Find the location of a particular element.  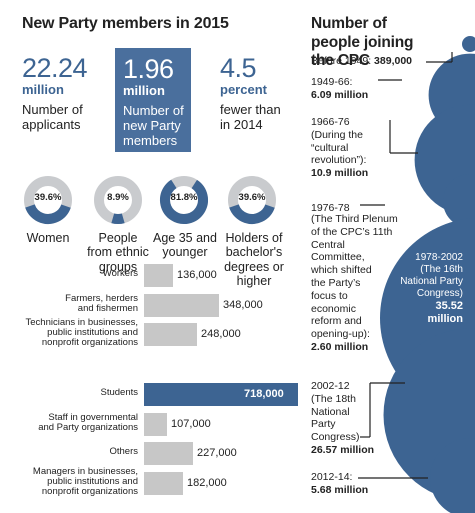

big-bubble-unit-row: million is located at coordinates (424, 319).